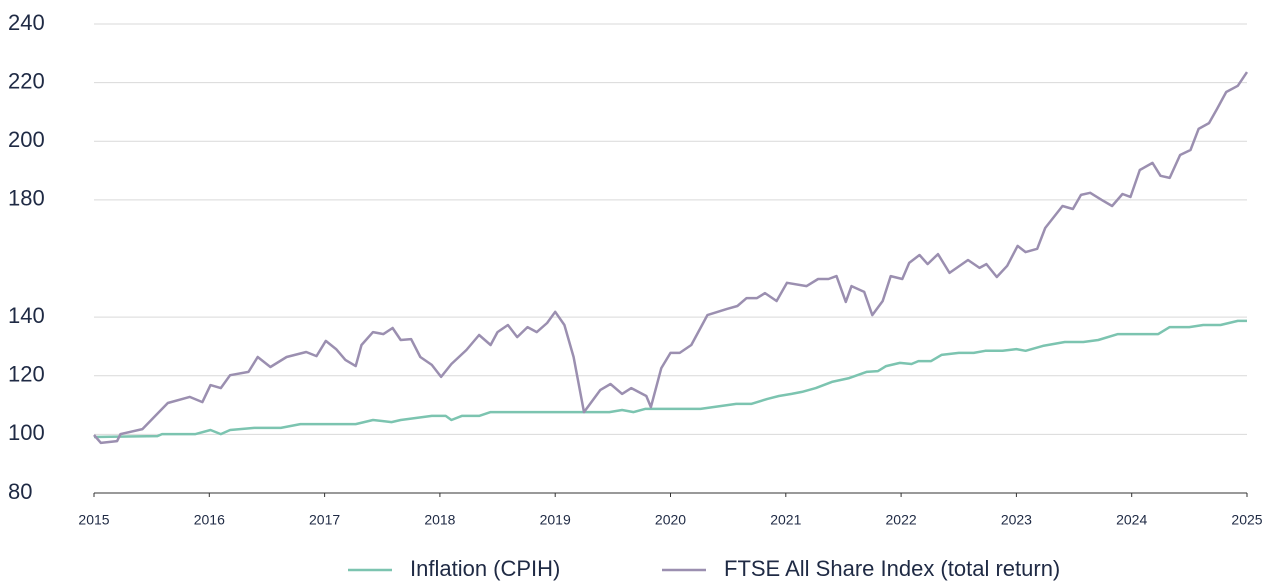  Describe the element at coordinates (26, 22) in the screenshot. I see `y-tick-label: 240` at that location.